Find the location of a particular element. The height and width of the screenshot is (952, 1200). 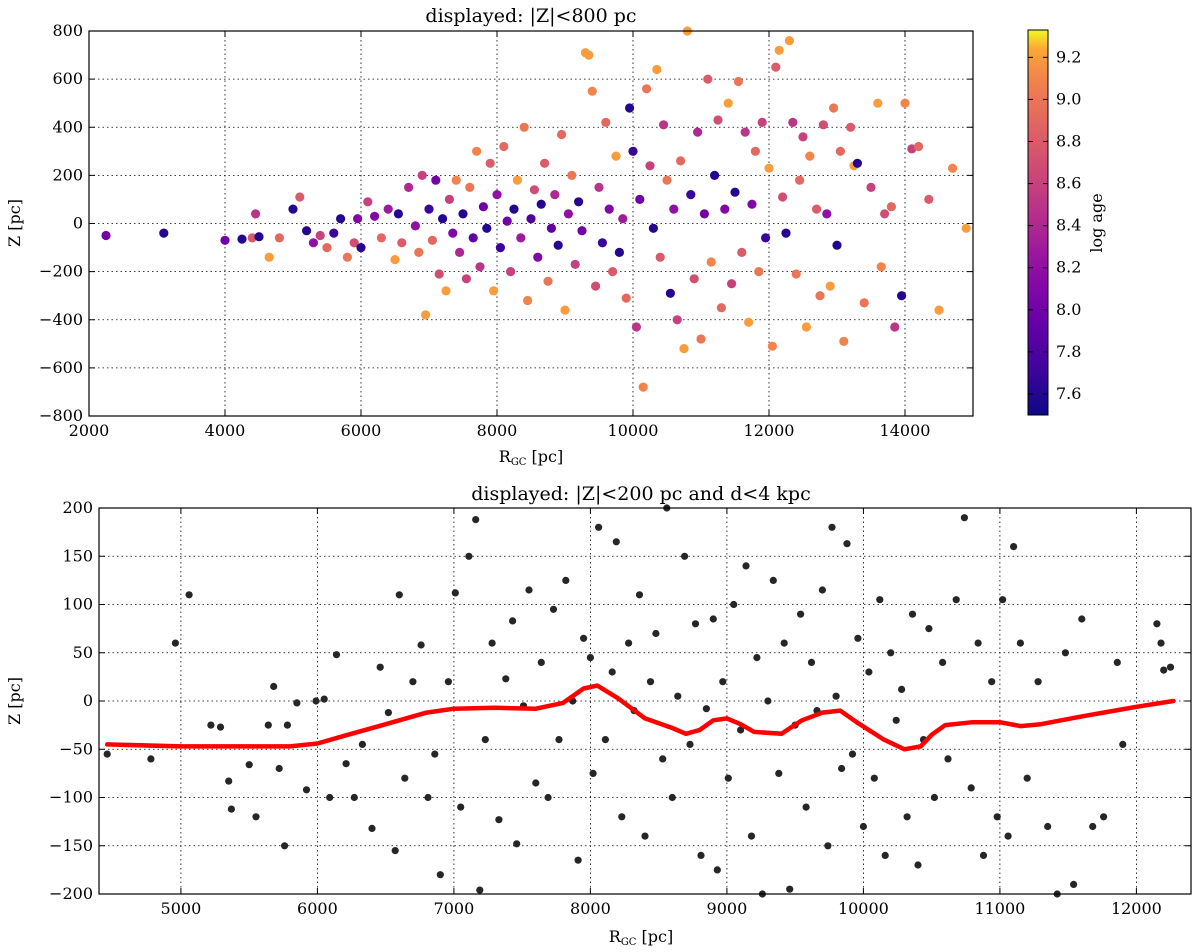

top-y-tick-label: 600 is located at coordinates (67, 78).